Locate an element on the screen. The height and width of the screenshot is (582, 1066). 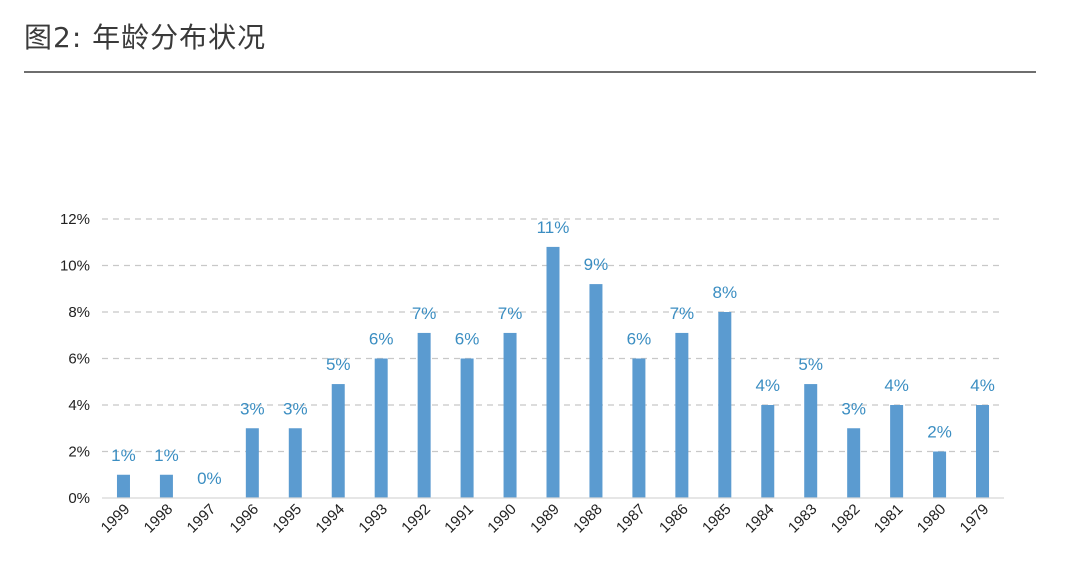
bar-1998 is located at coordinates (166, 486).